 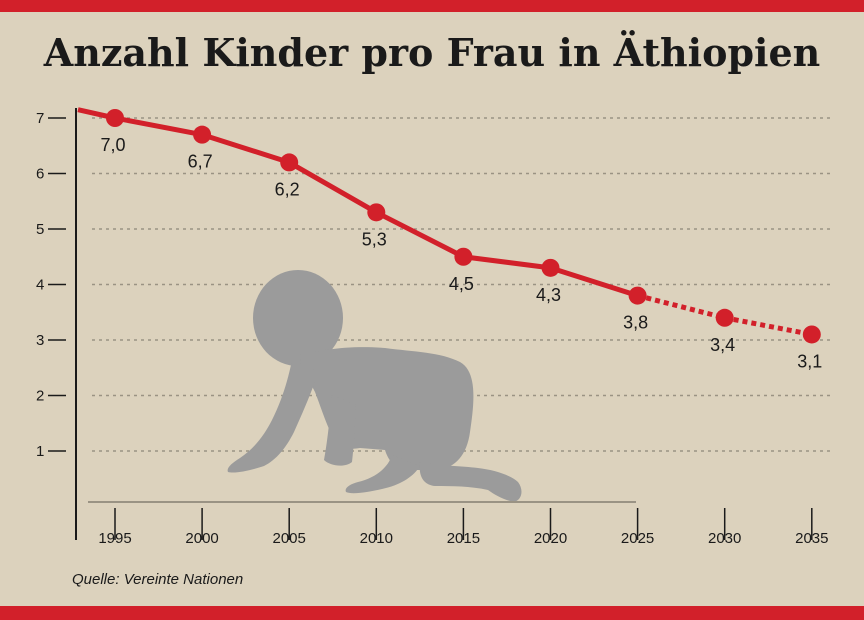 I want to click on y-tick-label: 2, so click(x=40, y=396).